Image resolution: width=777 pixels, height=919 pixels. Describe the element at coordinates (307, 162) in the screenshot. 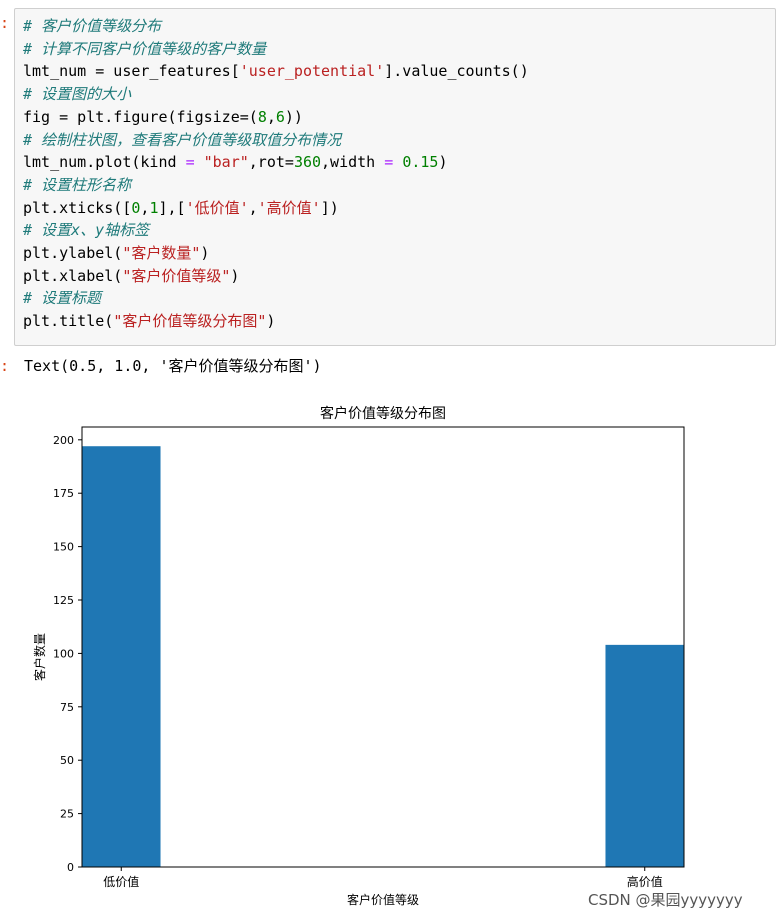

I see `code-token: 360` at that location.